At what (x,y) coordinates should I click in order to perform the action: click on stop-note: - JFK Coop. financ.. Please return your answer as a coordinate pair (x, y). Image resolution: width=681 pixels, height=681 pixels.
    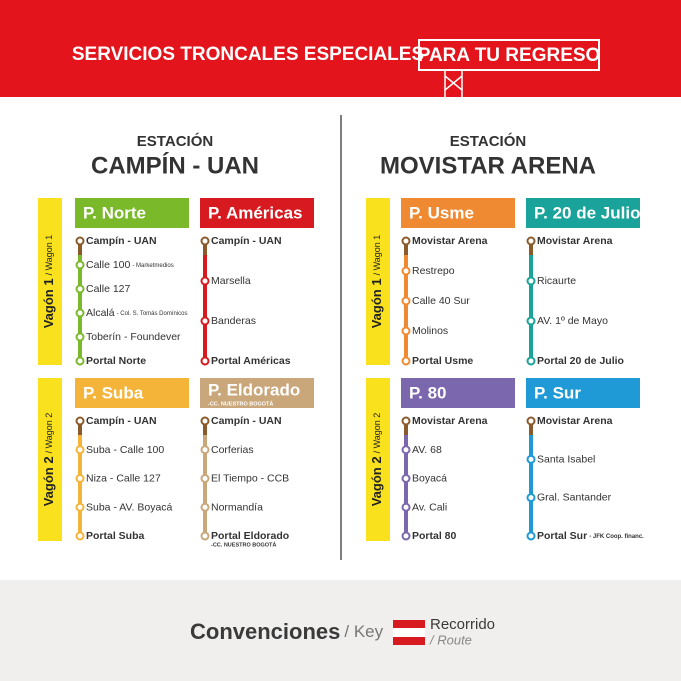
    Looking at the image, I should click on (616, 537).